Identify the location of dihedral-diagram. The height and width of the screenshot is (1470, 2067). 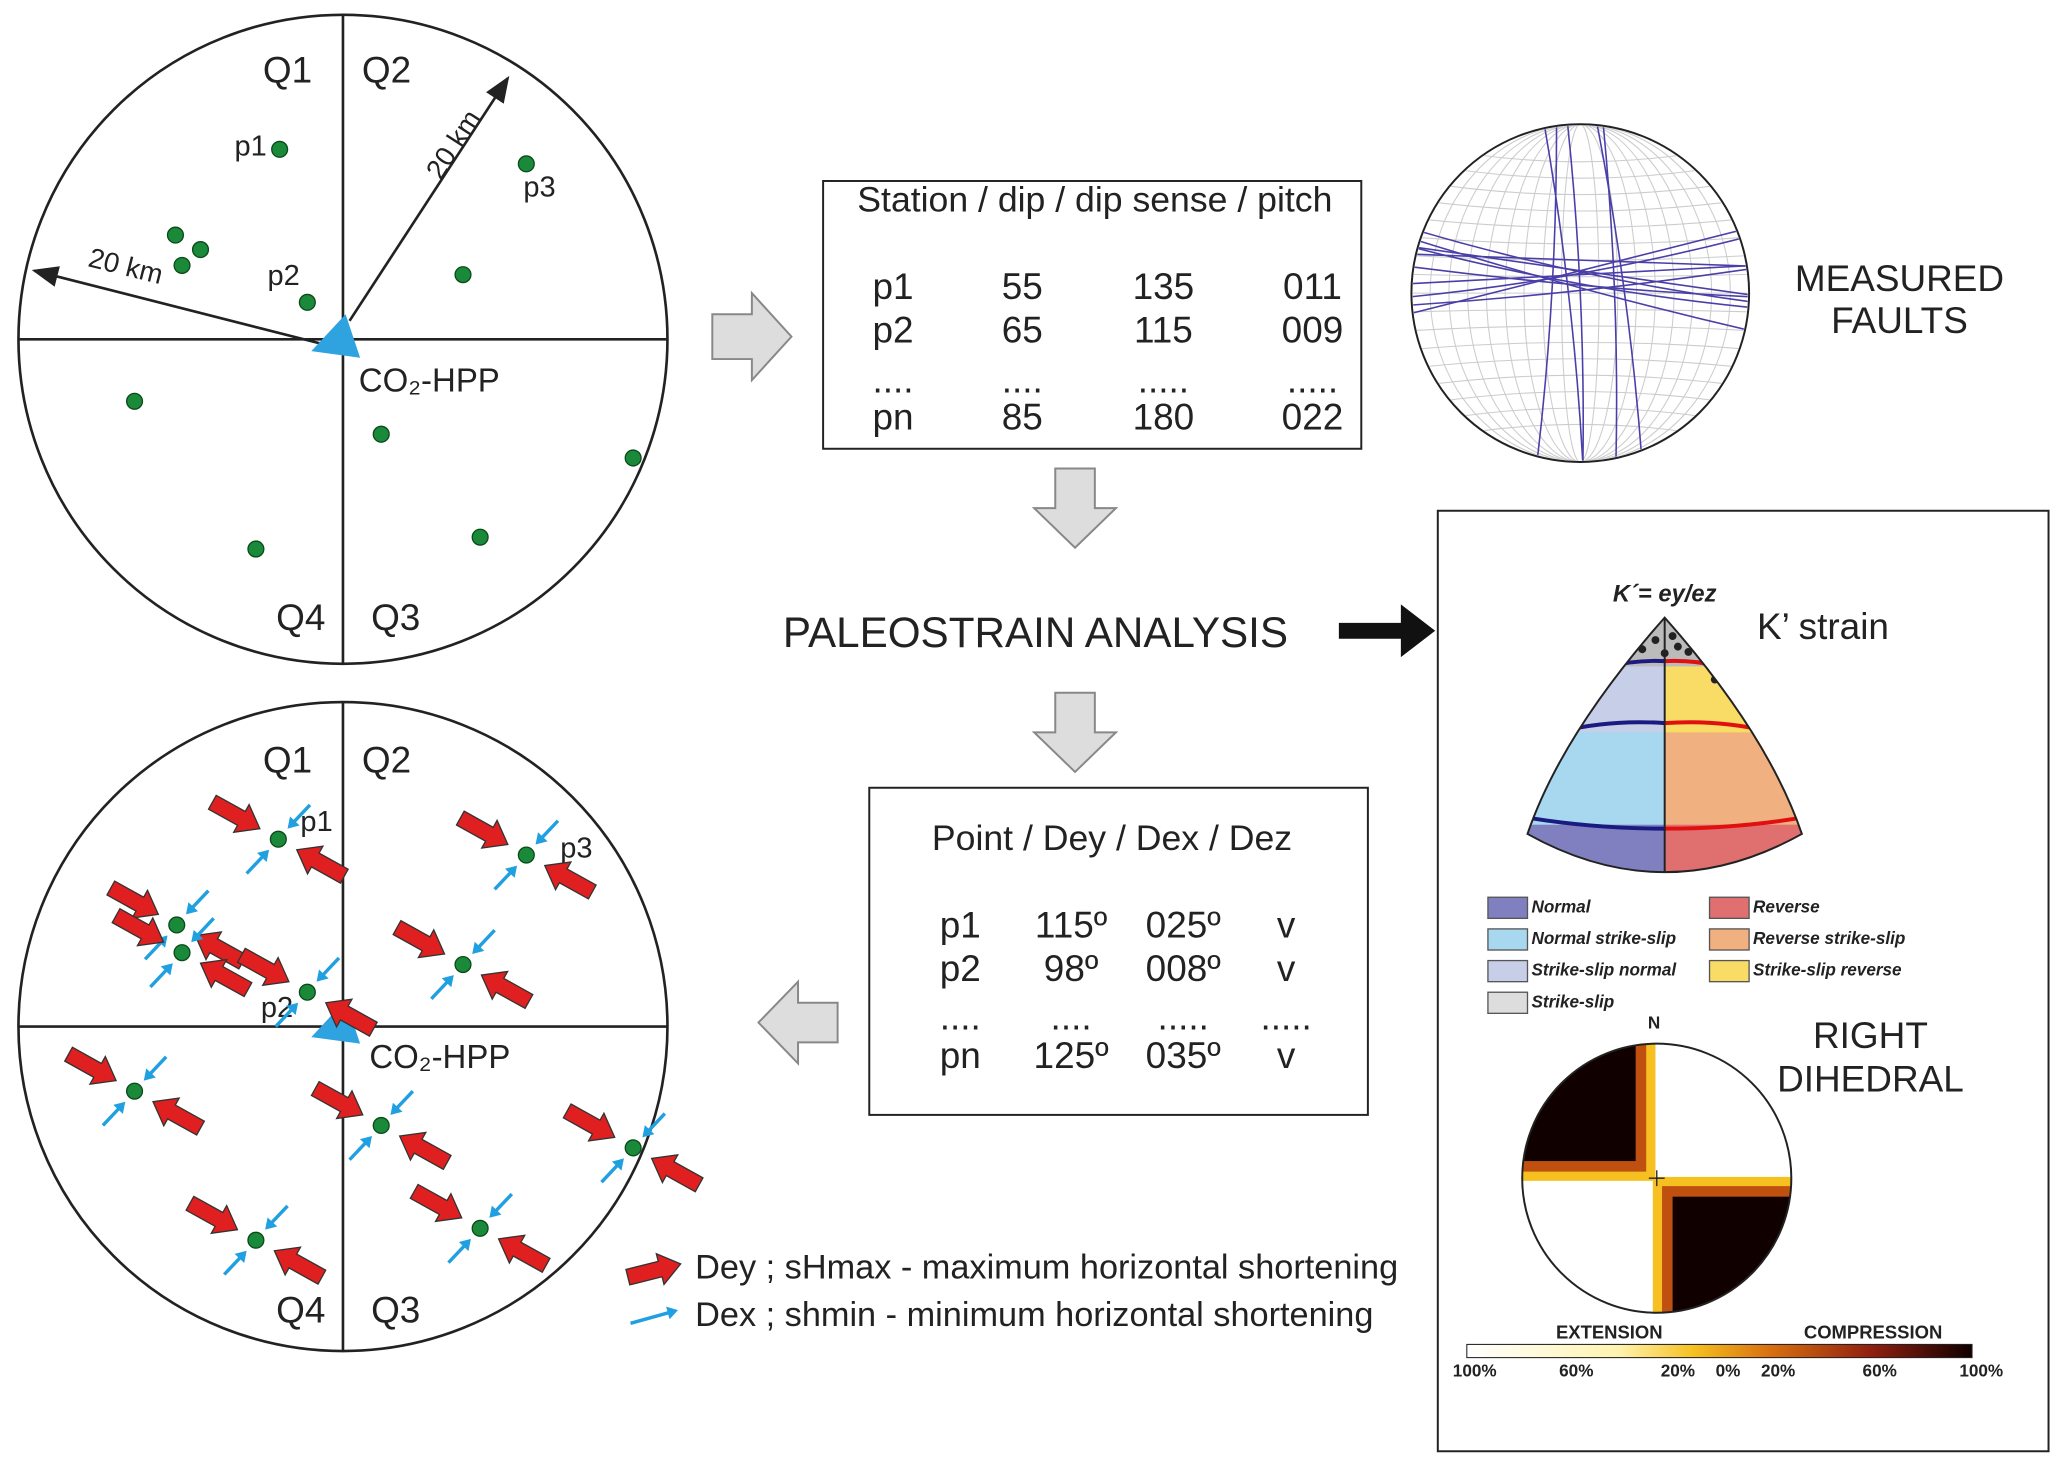
(1657, 1178).